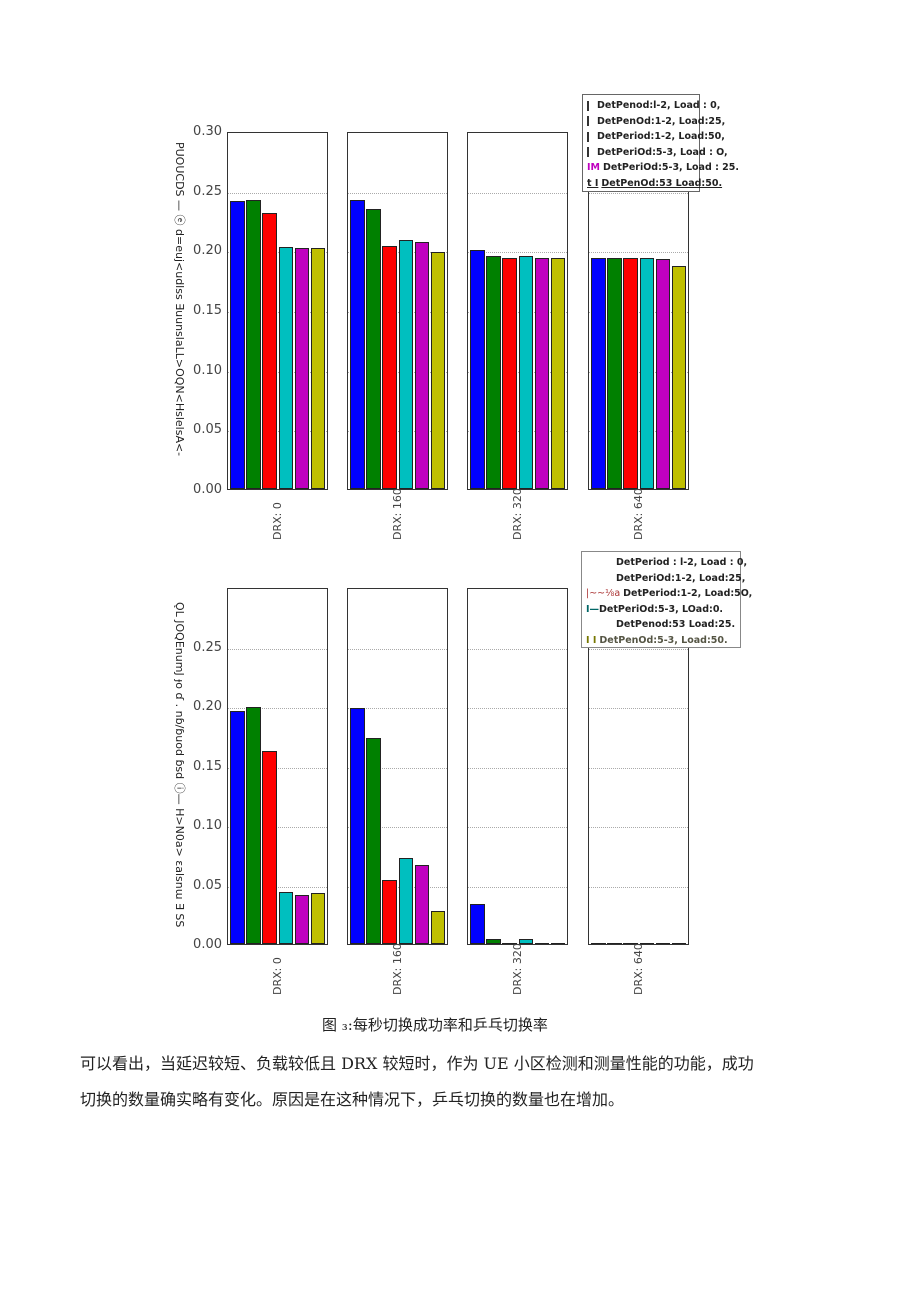  I want to click on legend-swatch-green, so click(588, 121).